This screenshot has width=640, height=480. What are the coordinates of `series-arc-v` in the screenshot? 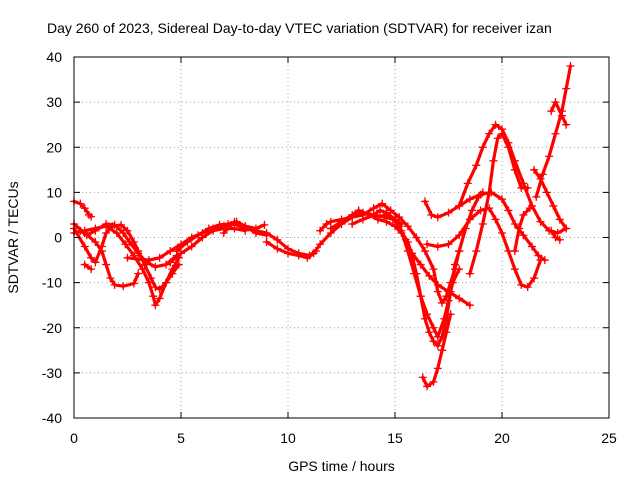 It's located at (522, 230).